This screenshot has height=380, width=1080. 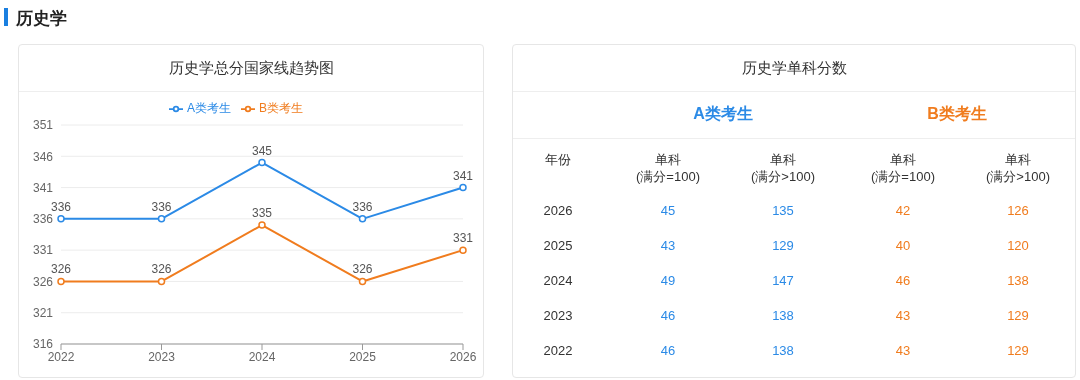 I want to click on text: B类考生, so click(x=957, y=114).